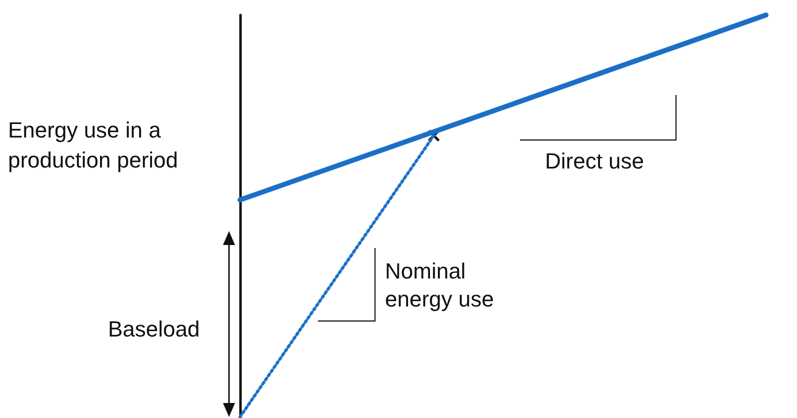 Image resolution: width=797 pixels, height=418 pixels. What do you see at coordinates (154, 329) in the screenshot?
I see `text: Baseload` at bounding box center [154, 329].